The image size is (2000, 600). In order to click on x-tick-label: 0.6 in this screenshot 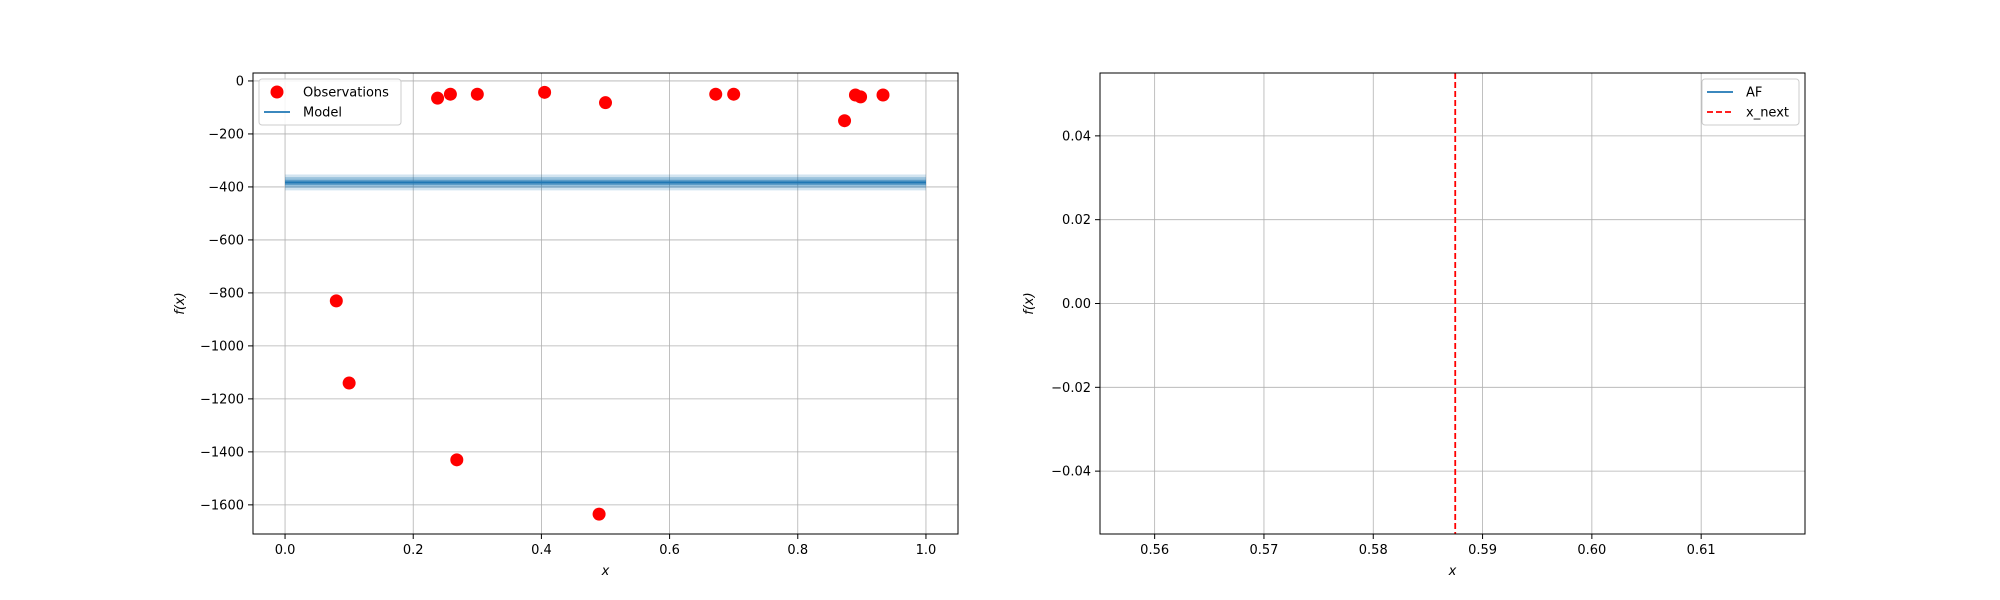, I will do `click(669, 550)`.